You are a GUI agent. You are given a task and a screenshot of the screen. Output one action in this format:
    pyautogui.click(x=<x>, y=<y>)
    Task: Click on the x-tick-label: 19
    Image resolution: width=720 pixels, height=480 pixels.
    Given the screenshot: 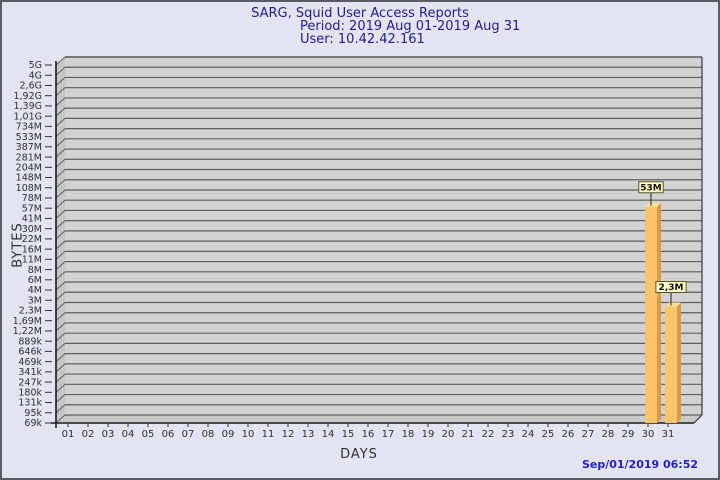 What is the action you would take?
    pyautogui.click(x=428, y=434)
    